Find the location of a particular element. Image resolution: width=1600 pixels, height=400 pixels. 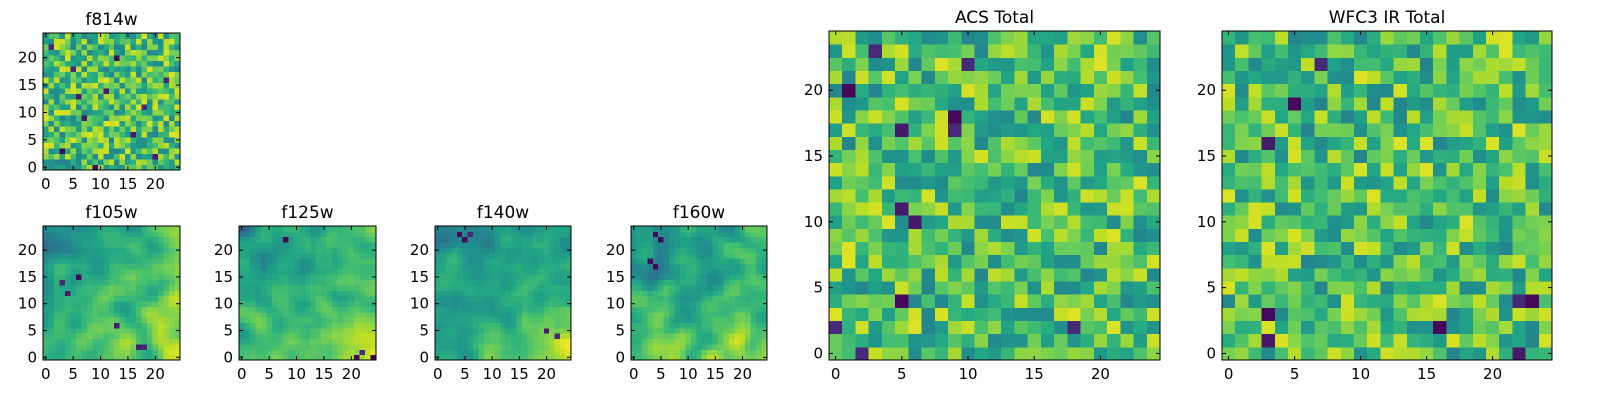

y-tick-label: 5 is located at coordinates (620, 331).